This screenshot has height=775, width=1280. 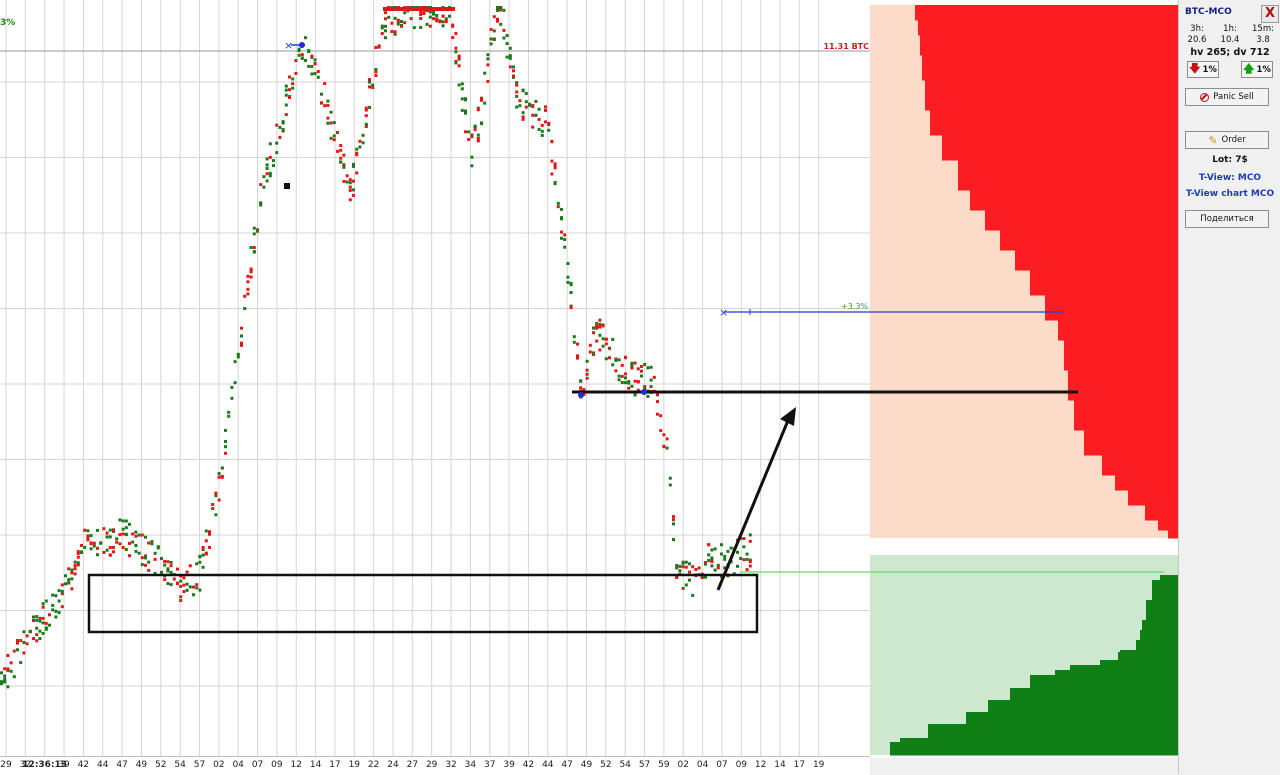 I want to click on order-button: ✎ Order, so click(x=1227, y=140).